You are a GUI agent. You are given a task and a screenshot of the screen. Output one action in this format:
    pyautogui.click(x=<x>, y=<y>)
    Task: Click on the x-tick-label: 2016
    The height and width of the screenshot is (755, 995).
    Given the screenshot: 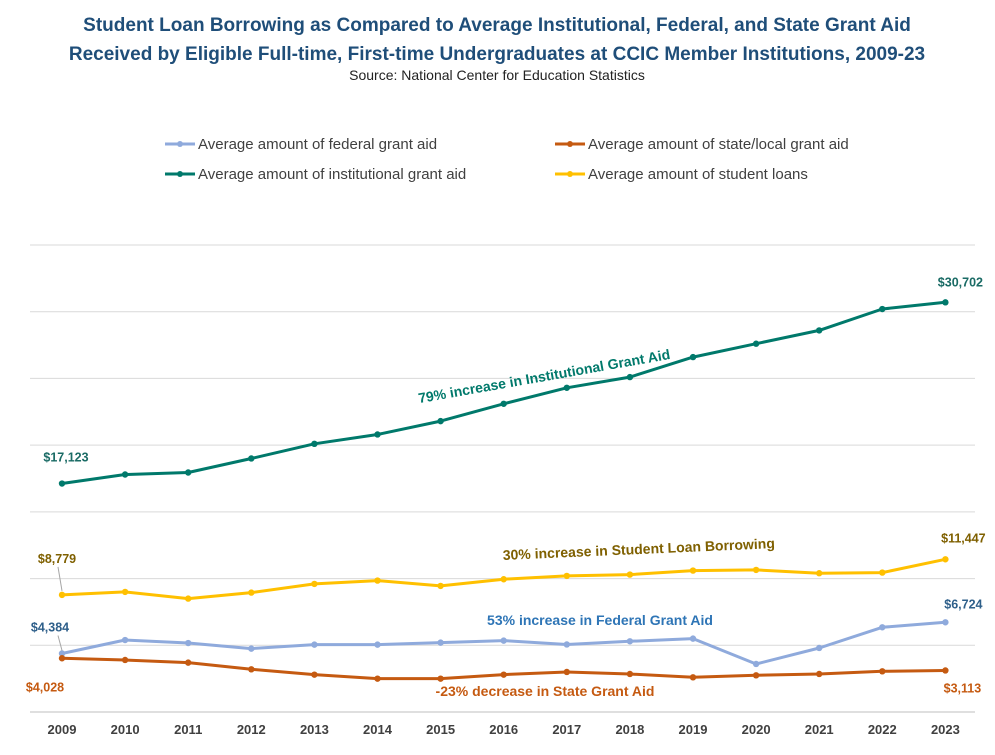 What is the action you would take?
    pyautogui.click(x=503, y=729)
    